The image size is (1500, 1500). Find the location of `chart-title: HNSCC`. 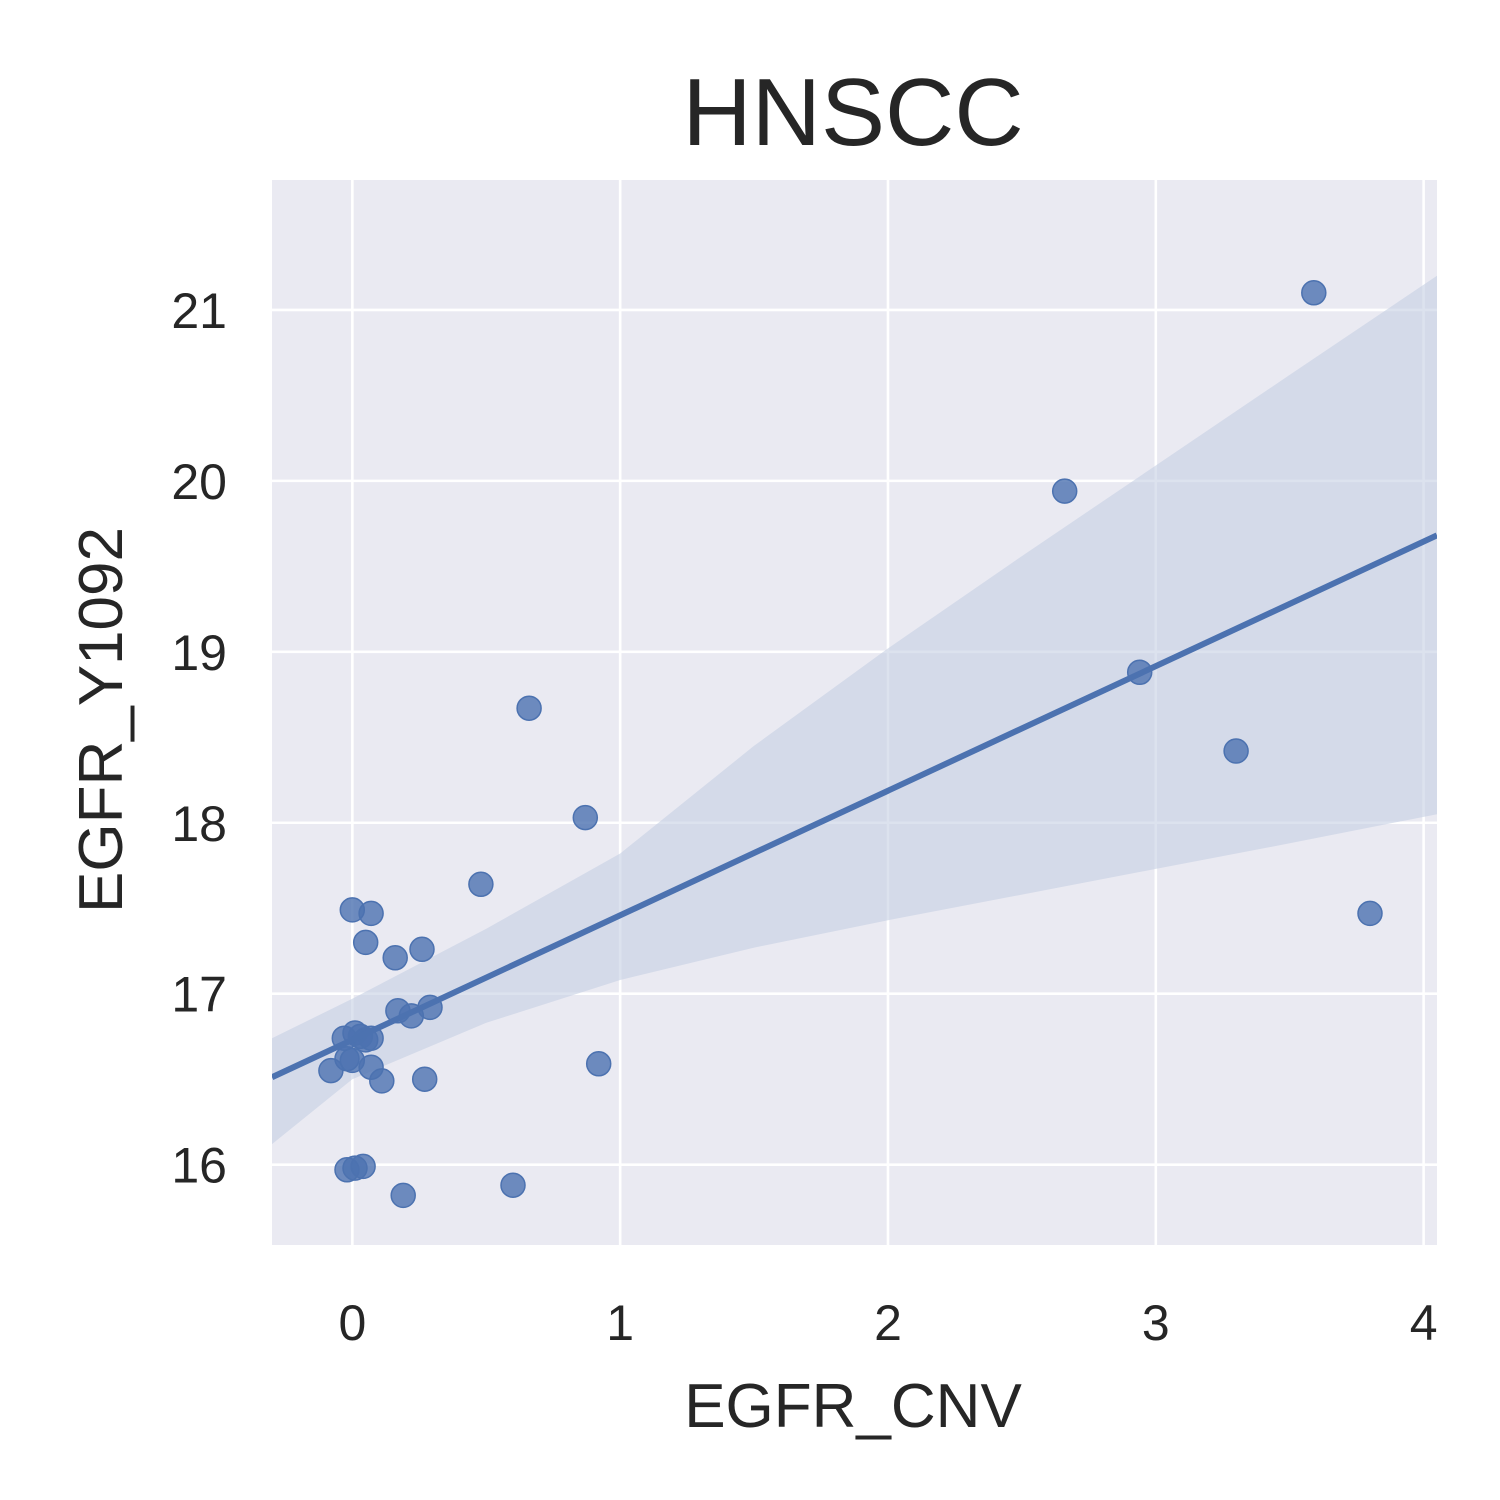

chart-title: HNSCC is located at coordinates (852, 112).